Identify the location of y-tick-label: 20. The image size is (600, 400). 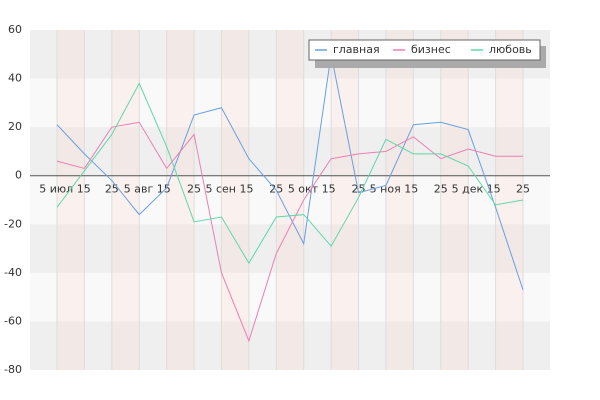
(15, 126).